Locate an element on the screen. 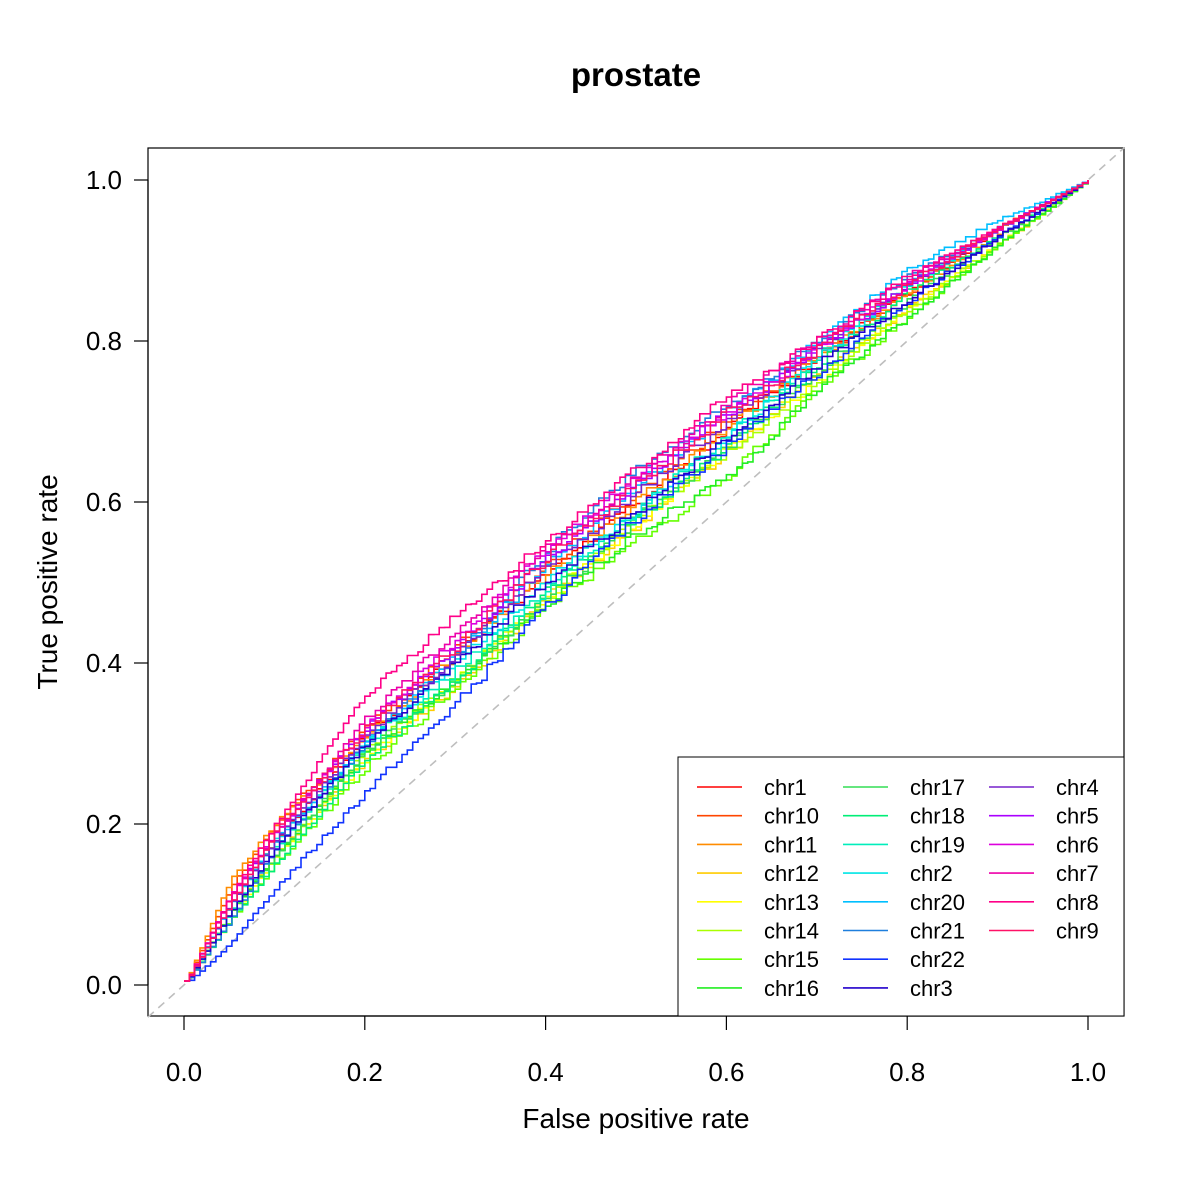 This screenshot has width=1200, height=1200. y-tick-label: 0.2 is located at coordinates (104, 824).